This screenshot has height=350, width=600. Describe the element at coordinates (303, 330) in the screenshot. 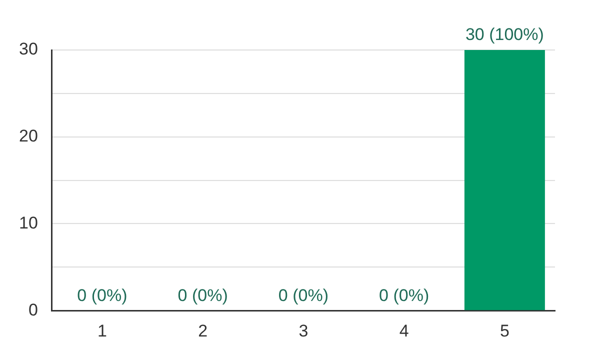

I see `x-tick-label: 3` at that location.